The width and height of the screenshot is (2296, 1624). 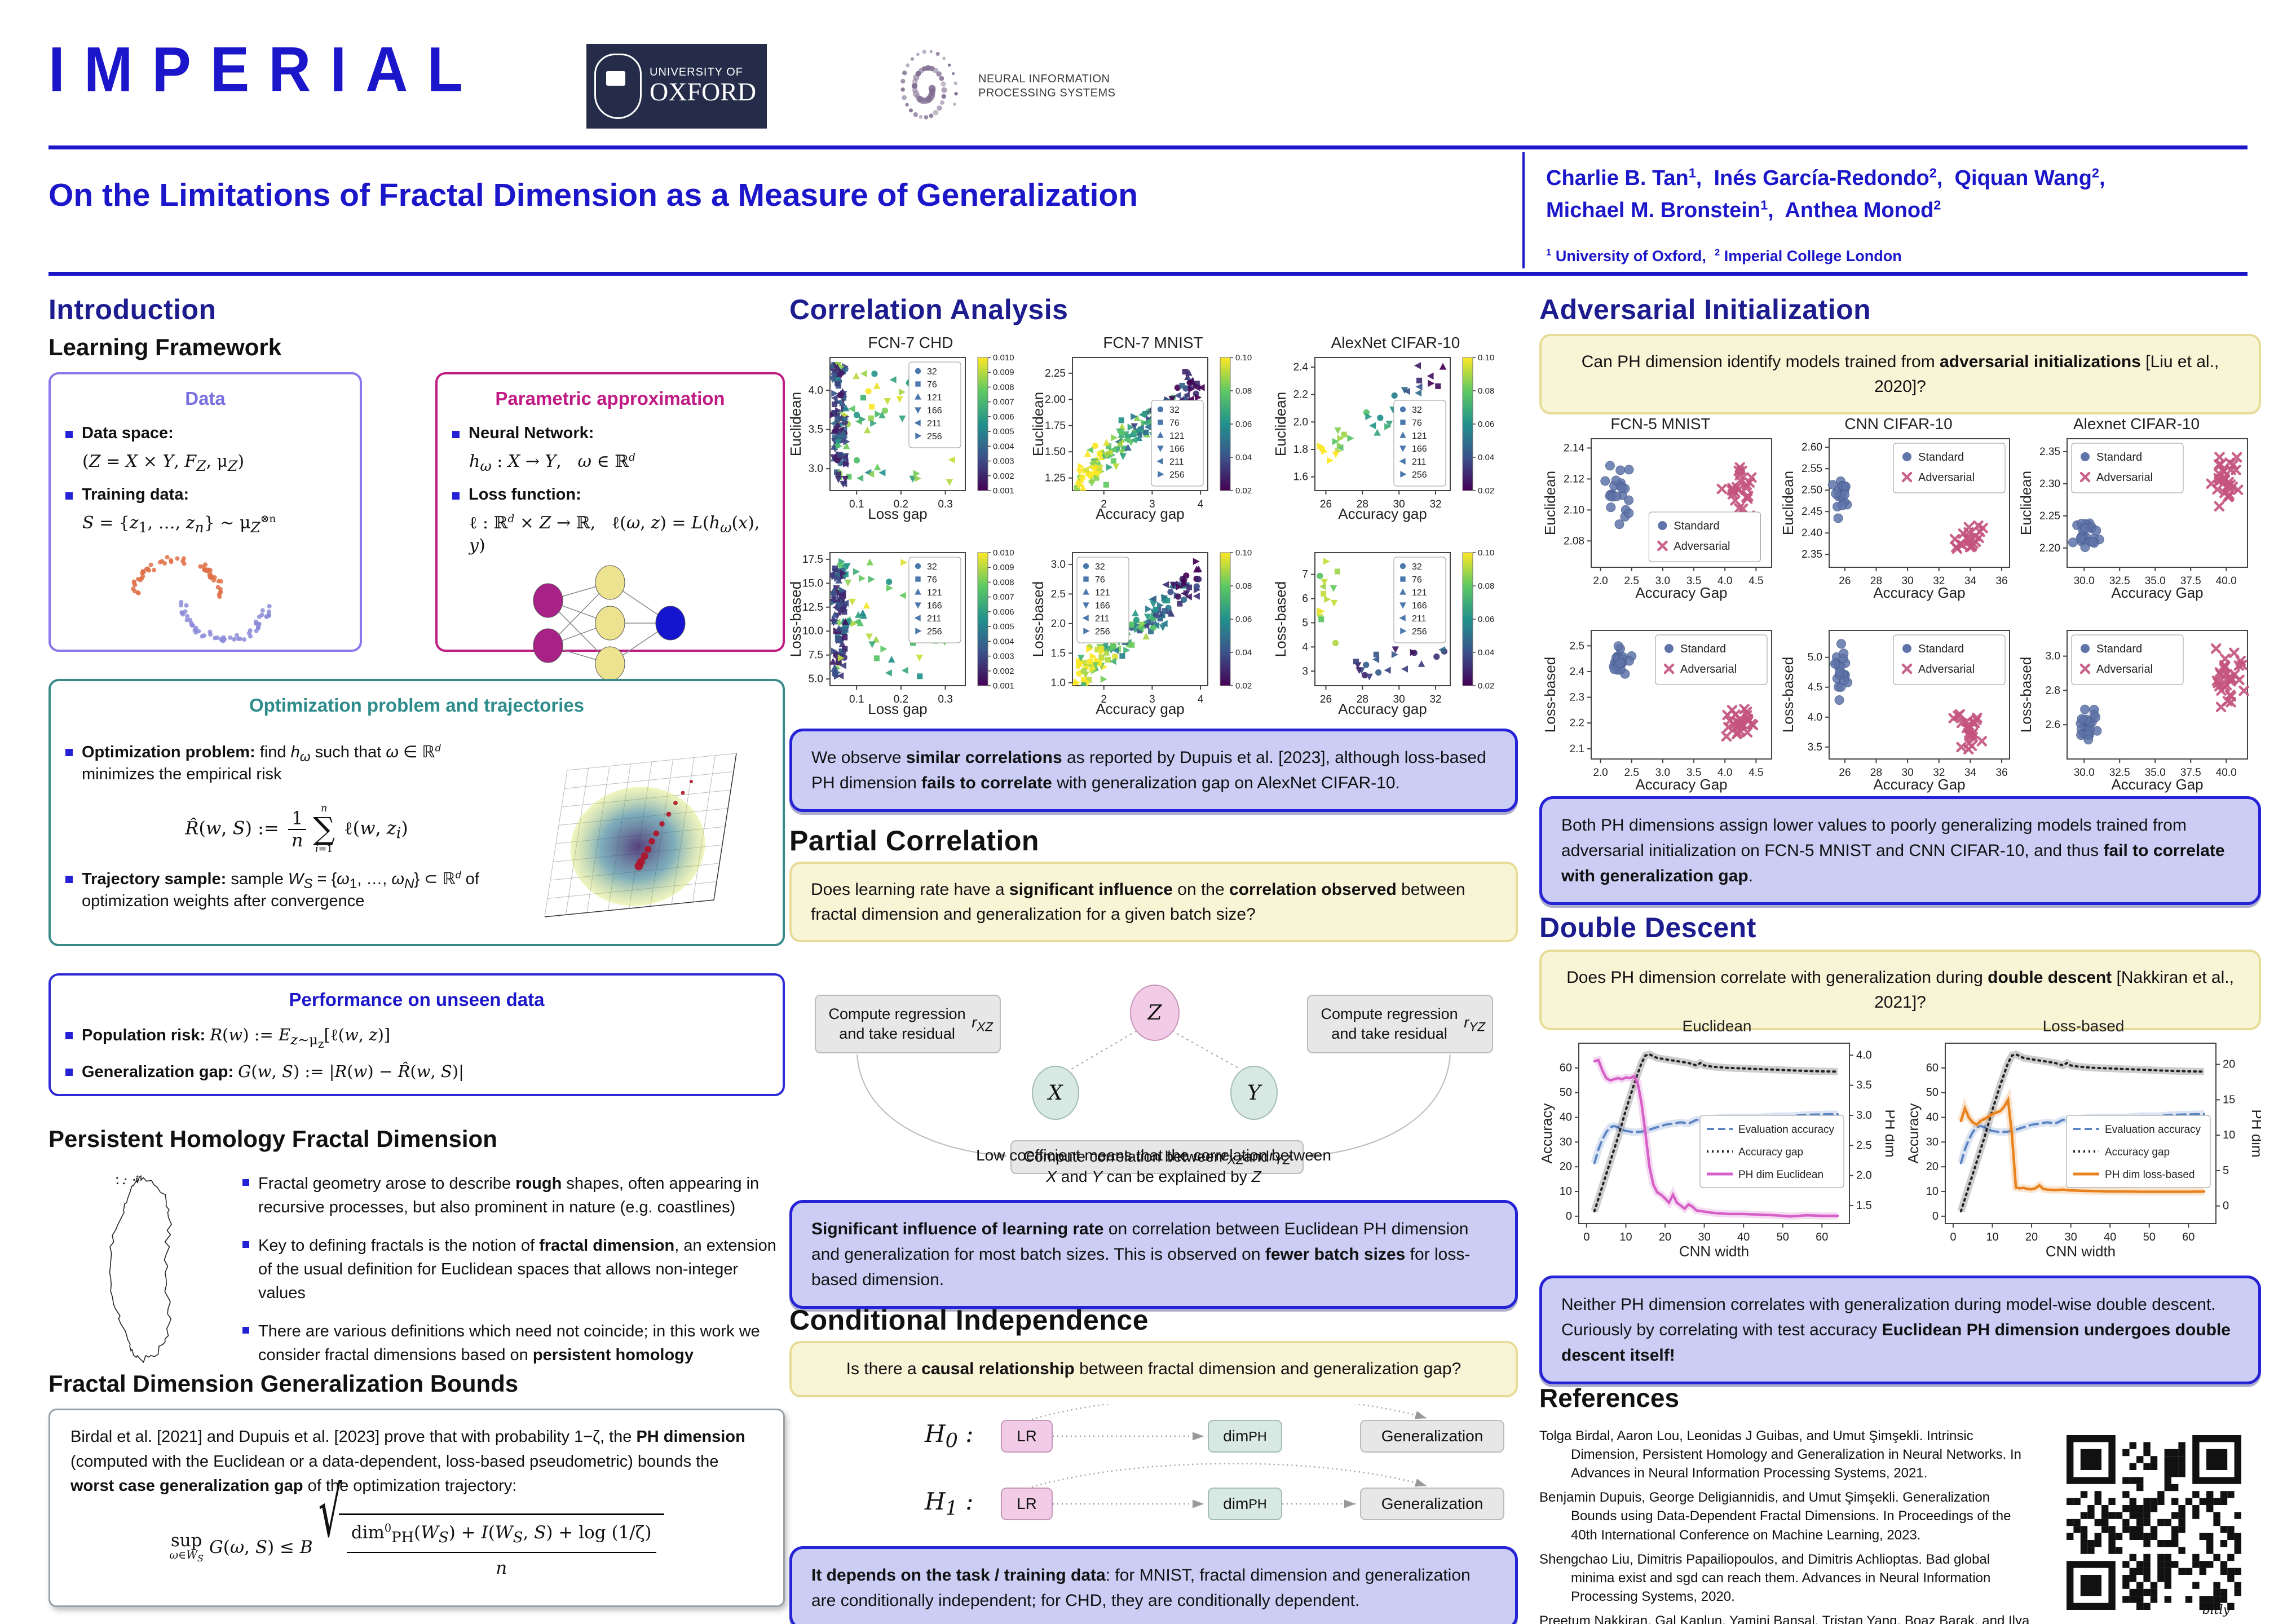 What do you see at coordinates (1812, 447) in the screenshot?
I see `svg-text: 2.60` at bounding box center [1812, 447].